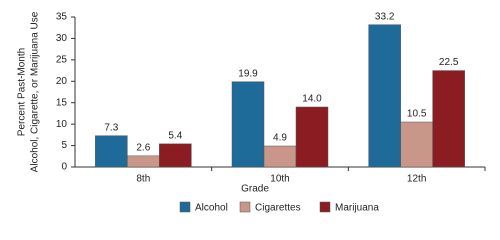  Describe the element at coordinates (64, 167) in the screenshot. I see `y-tick-label: 0` at that location.